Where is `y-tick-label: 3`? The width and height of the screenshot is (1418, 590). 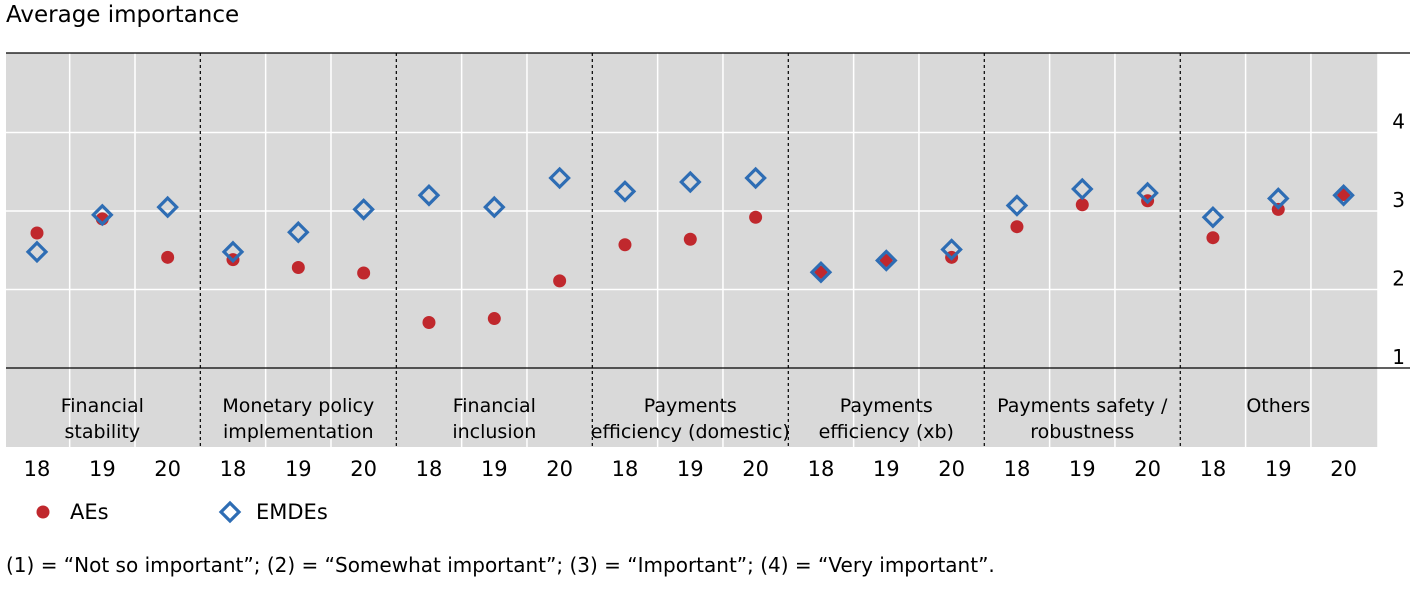 y-tick-label: 3 is located at coordinates (1398, 200).